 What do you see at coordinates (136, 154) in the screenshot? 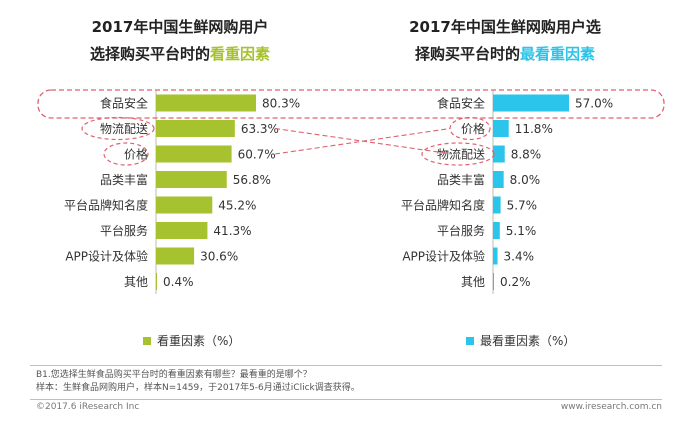
I see `left-category-label: 价格` at bounding box center [136, 154].